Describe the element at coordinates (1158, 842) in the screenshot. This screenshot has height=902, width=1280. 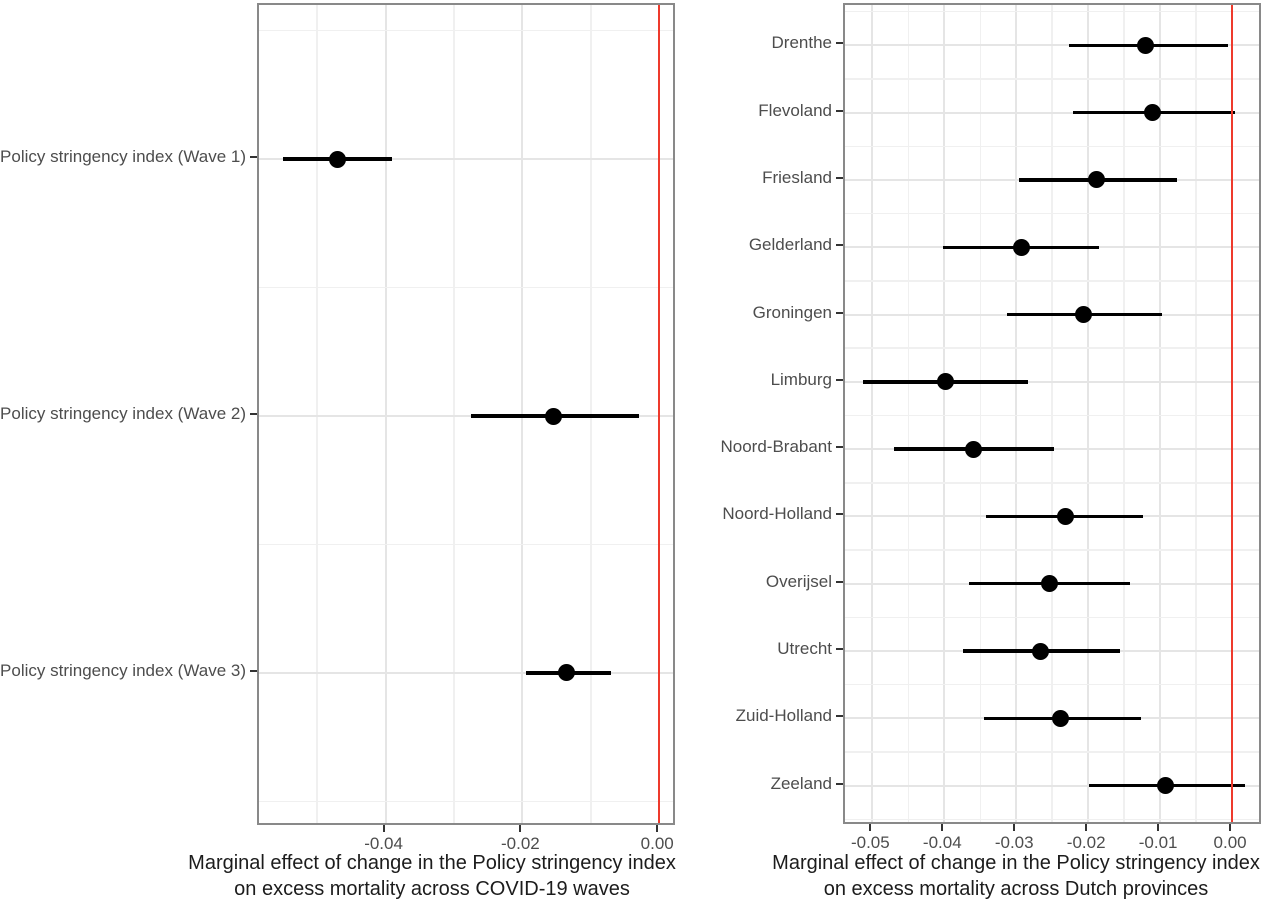
I see `x-axis-tick-label: -0.01` at that location.